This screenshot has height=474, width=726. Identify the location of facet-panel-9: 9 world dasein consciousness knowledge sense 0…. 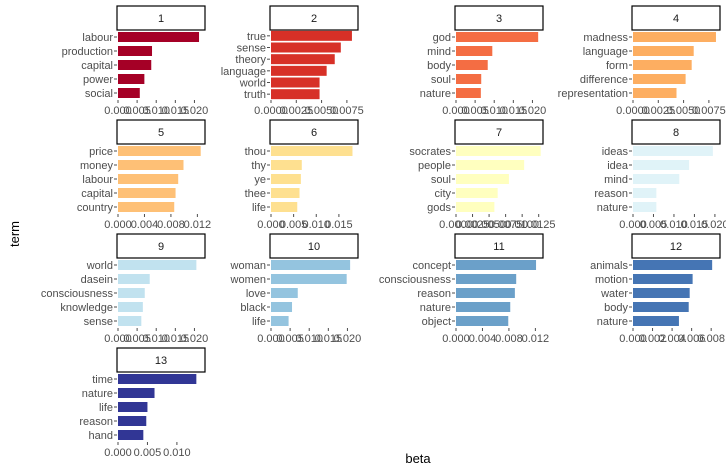
(124, 289).